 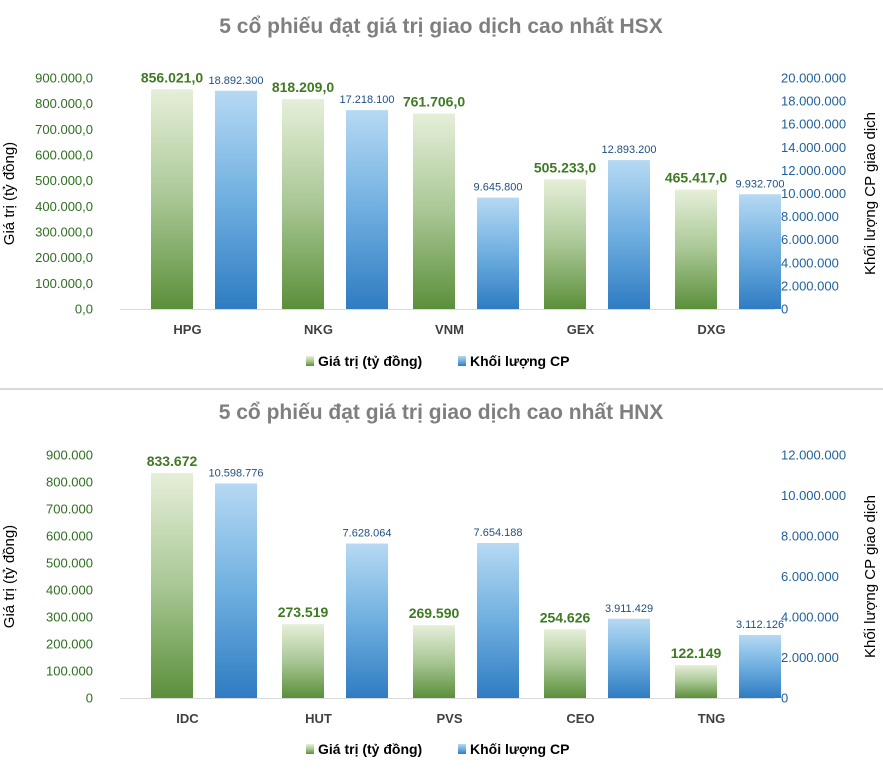 What do you see at coordinates (629, 658) in the screenshot?
I see `bar-volume-ceo` at bounding box center [629, 658].